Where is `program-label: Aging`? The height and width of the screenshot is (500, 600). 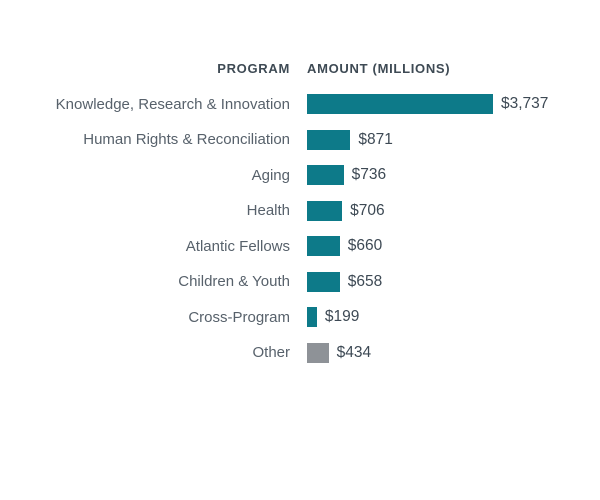 program-label: Aging is located at coordinates (270, 175).